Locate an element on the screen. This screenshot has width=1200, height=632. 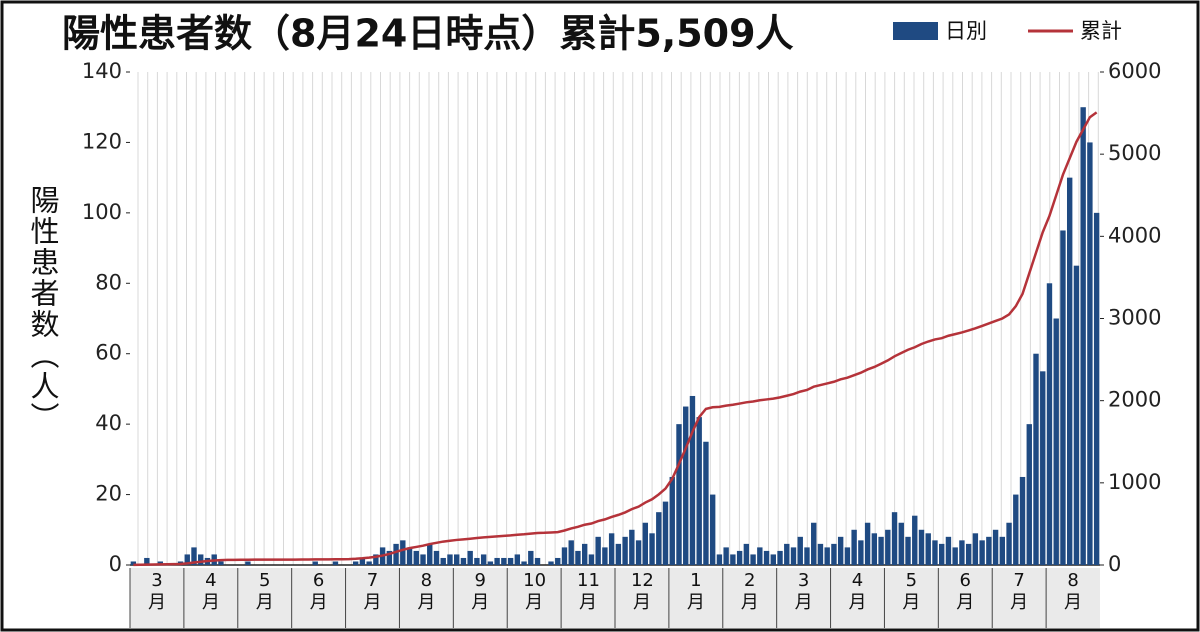
y-tick-label: 140 is located at coordinates (102, 71).